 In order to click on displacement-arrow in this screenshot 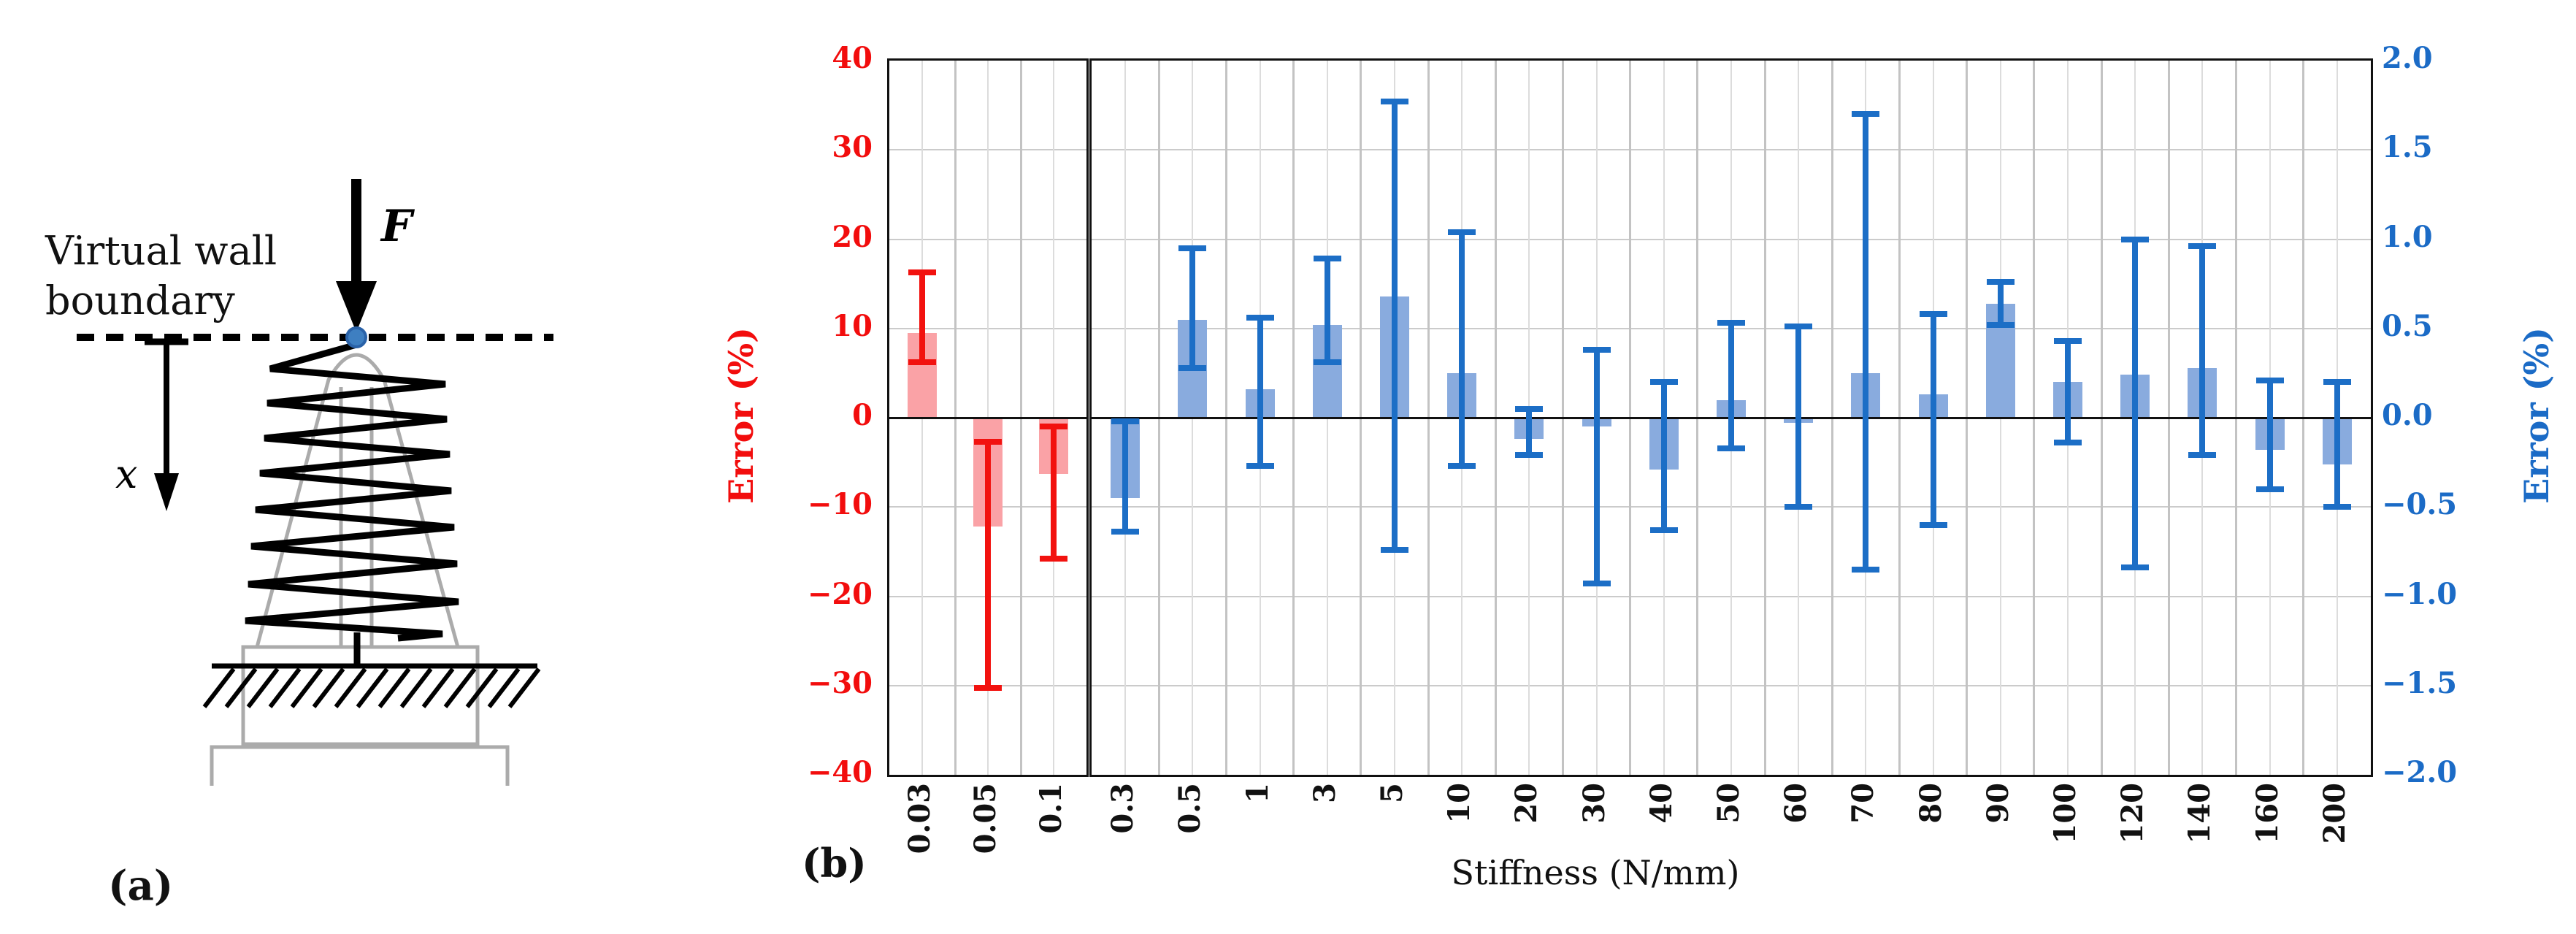, I will do `click(166, 424)`.